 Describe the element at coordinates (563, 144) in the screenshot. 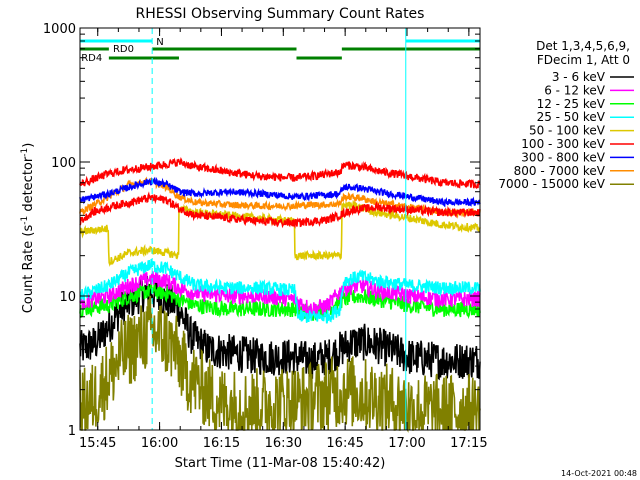

I see `legend-label-6: 100 - 300 keV` at that location.